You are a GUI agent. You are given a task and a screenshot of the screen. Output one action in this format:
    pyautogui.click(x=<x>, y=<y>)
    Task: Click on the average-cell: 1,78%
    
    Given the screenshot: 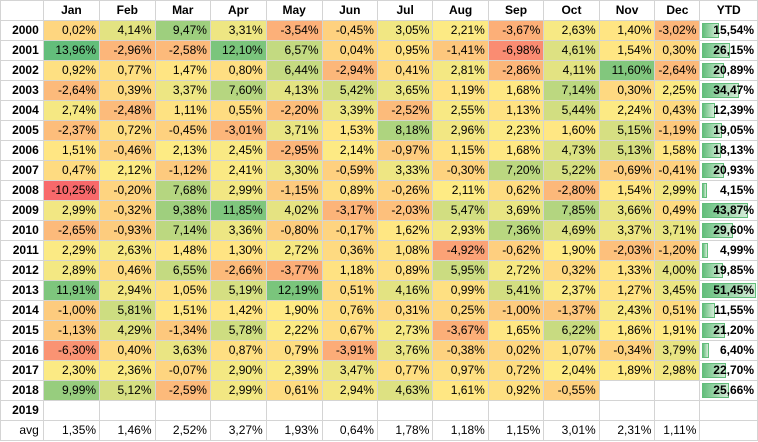 What is the action you would take?
    pyautogui.click(x=405, y=430)
    